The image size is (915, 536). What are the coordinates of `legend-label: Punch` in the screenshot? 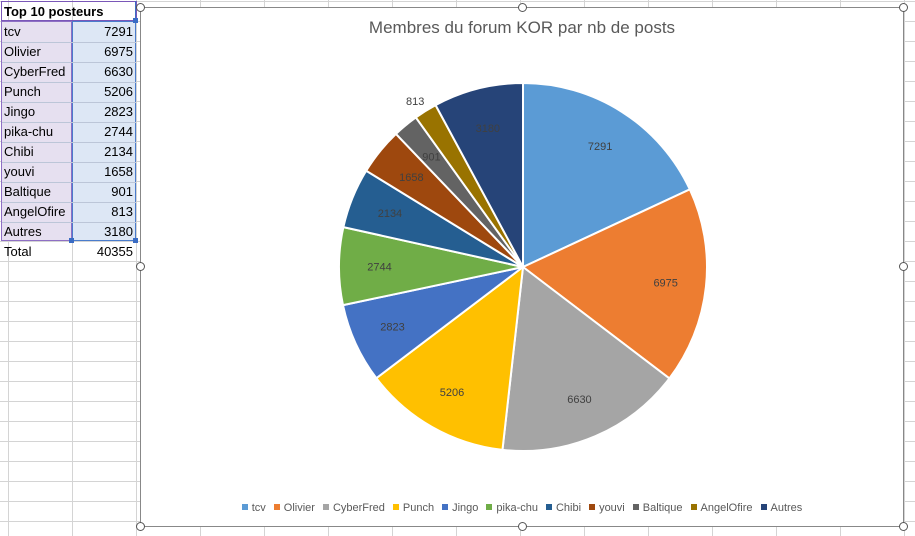 It's located at (418, 508).